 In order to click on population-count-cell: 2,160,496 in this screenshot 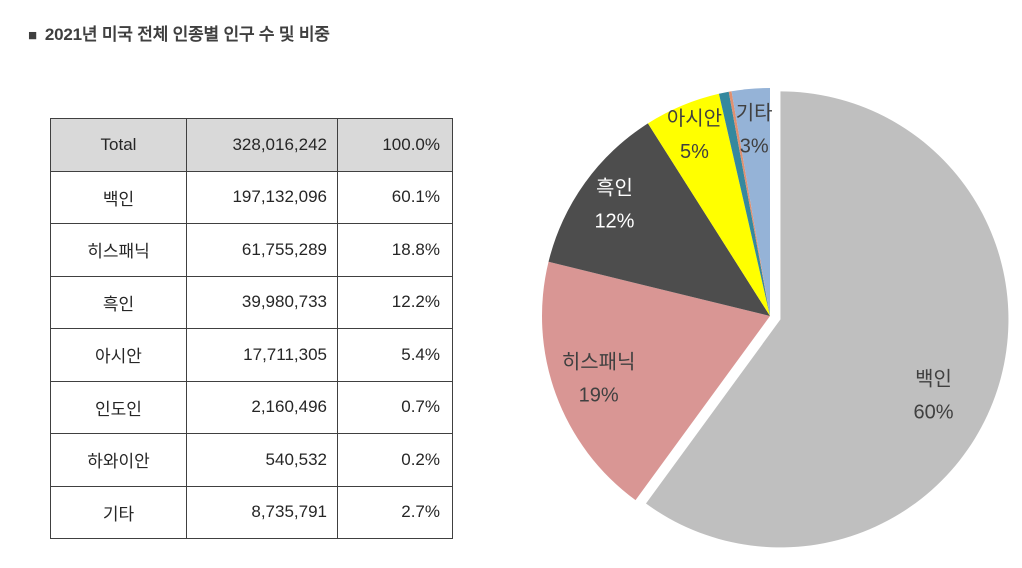, I will do `click(262, 407)`.